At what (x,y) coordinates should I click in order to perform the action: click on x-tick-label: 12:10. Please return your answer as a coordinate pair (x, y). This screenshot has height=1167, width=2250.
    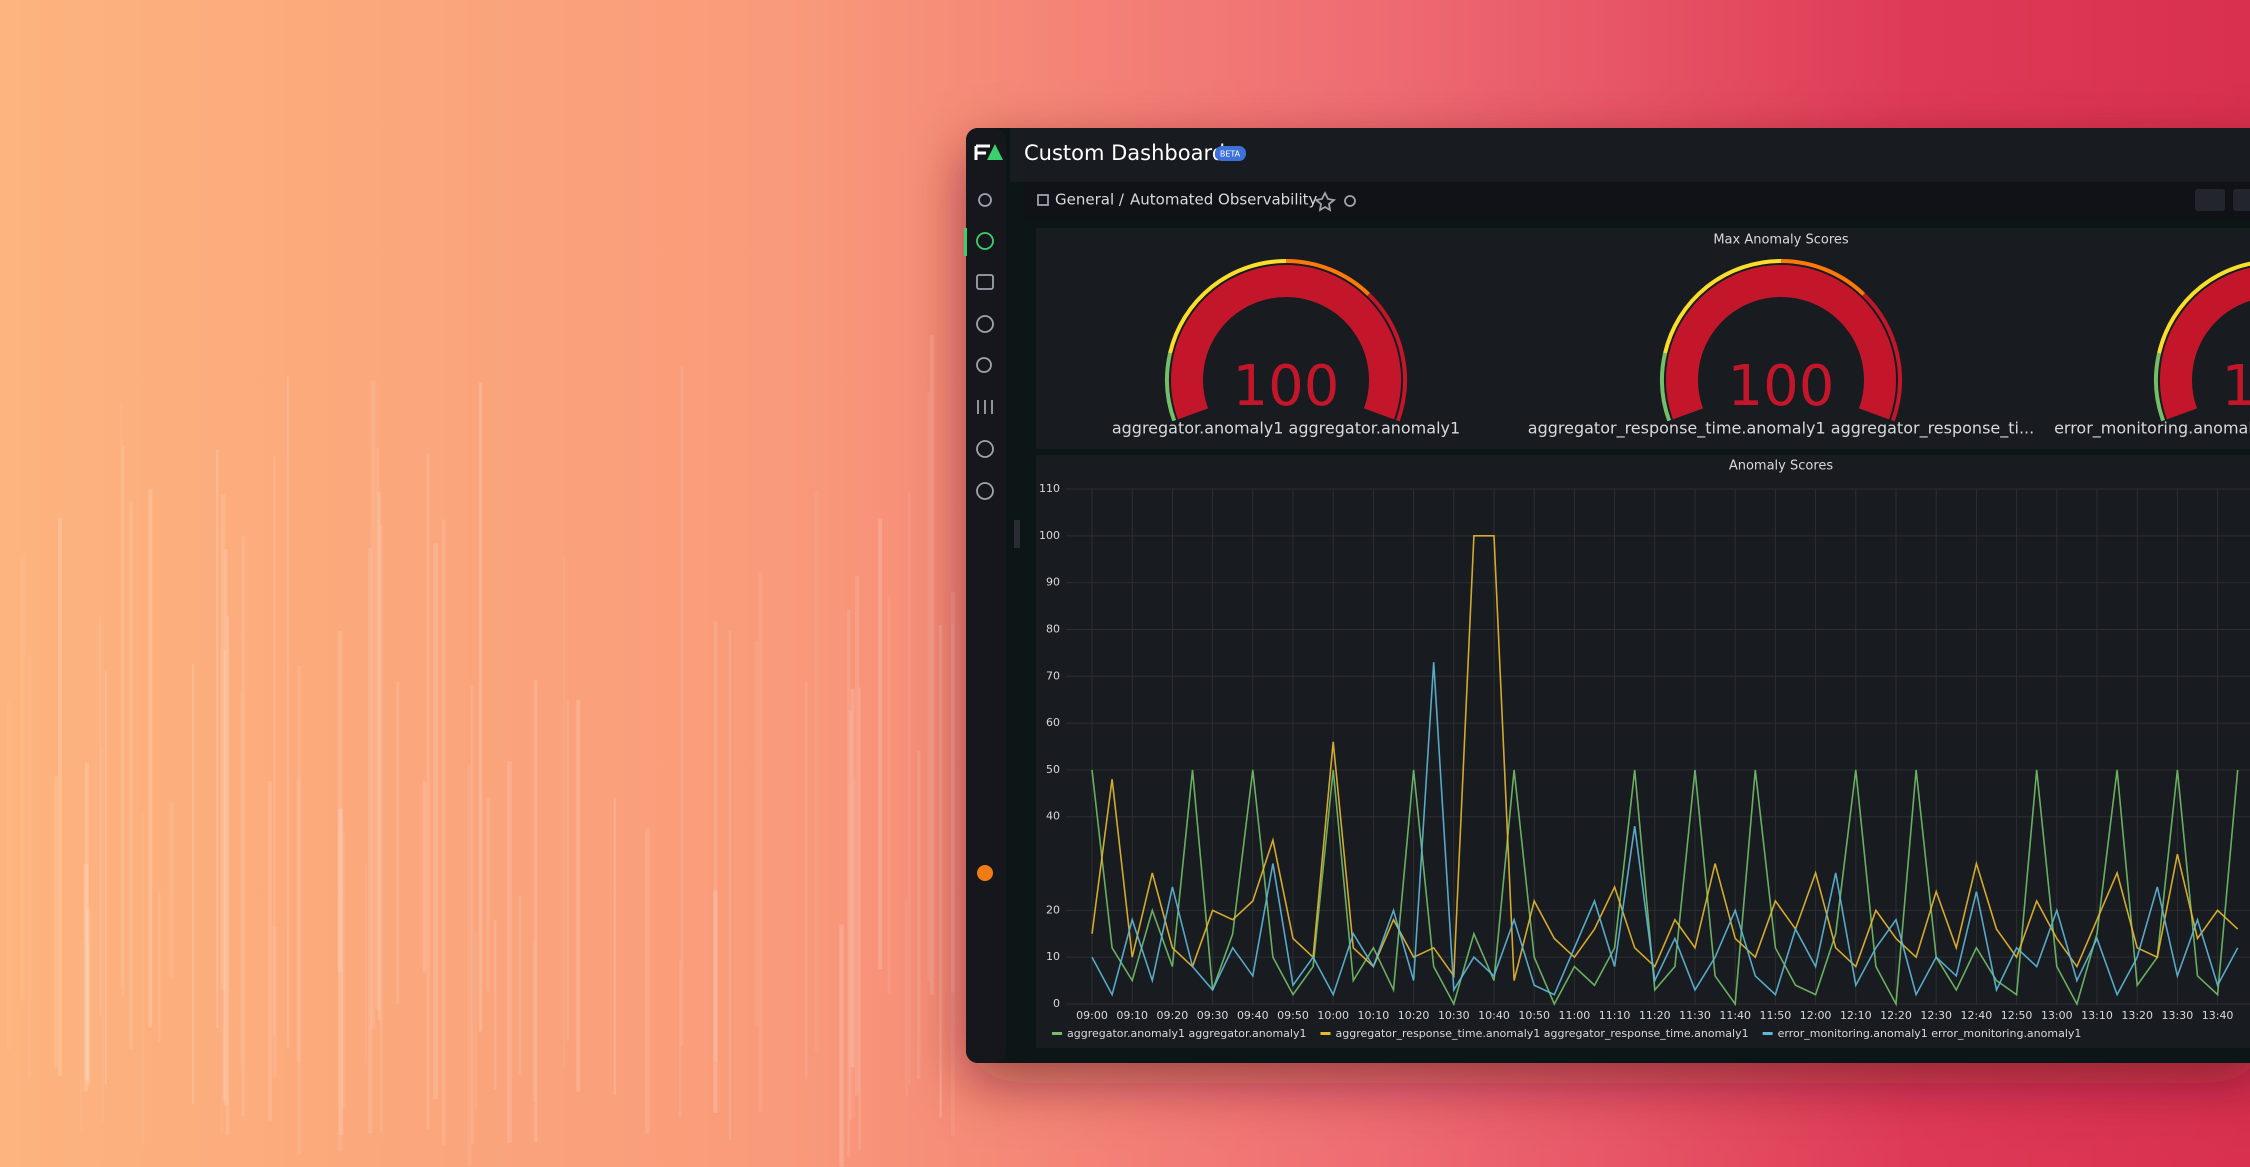
    Looking at the image, I should click on (1856, 1015).